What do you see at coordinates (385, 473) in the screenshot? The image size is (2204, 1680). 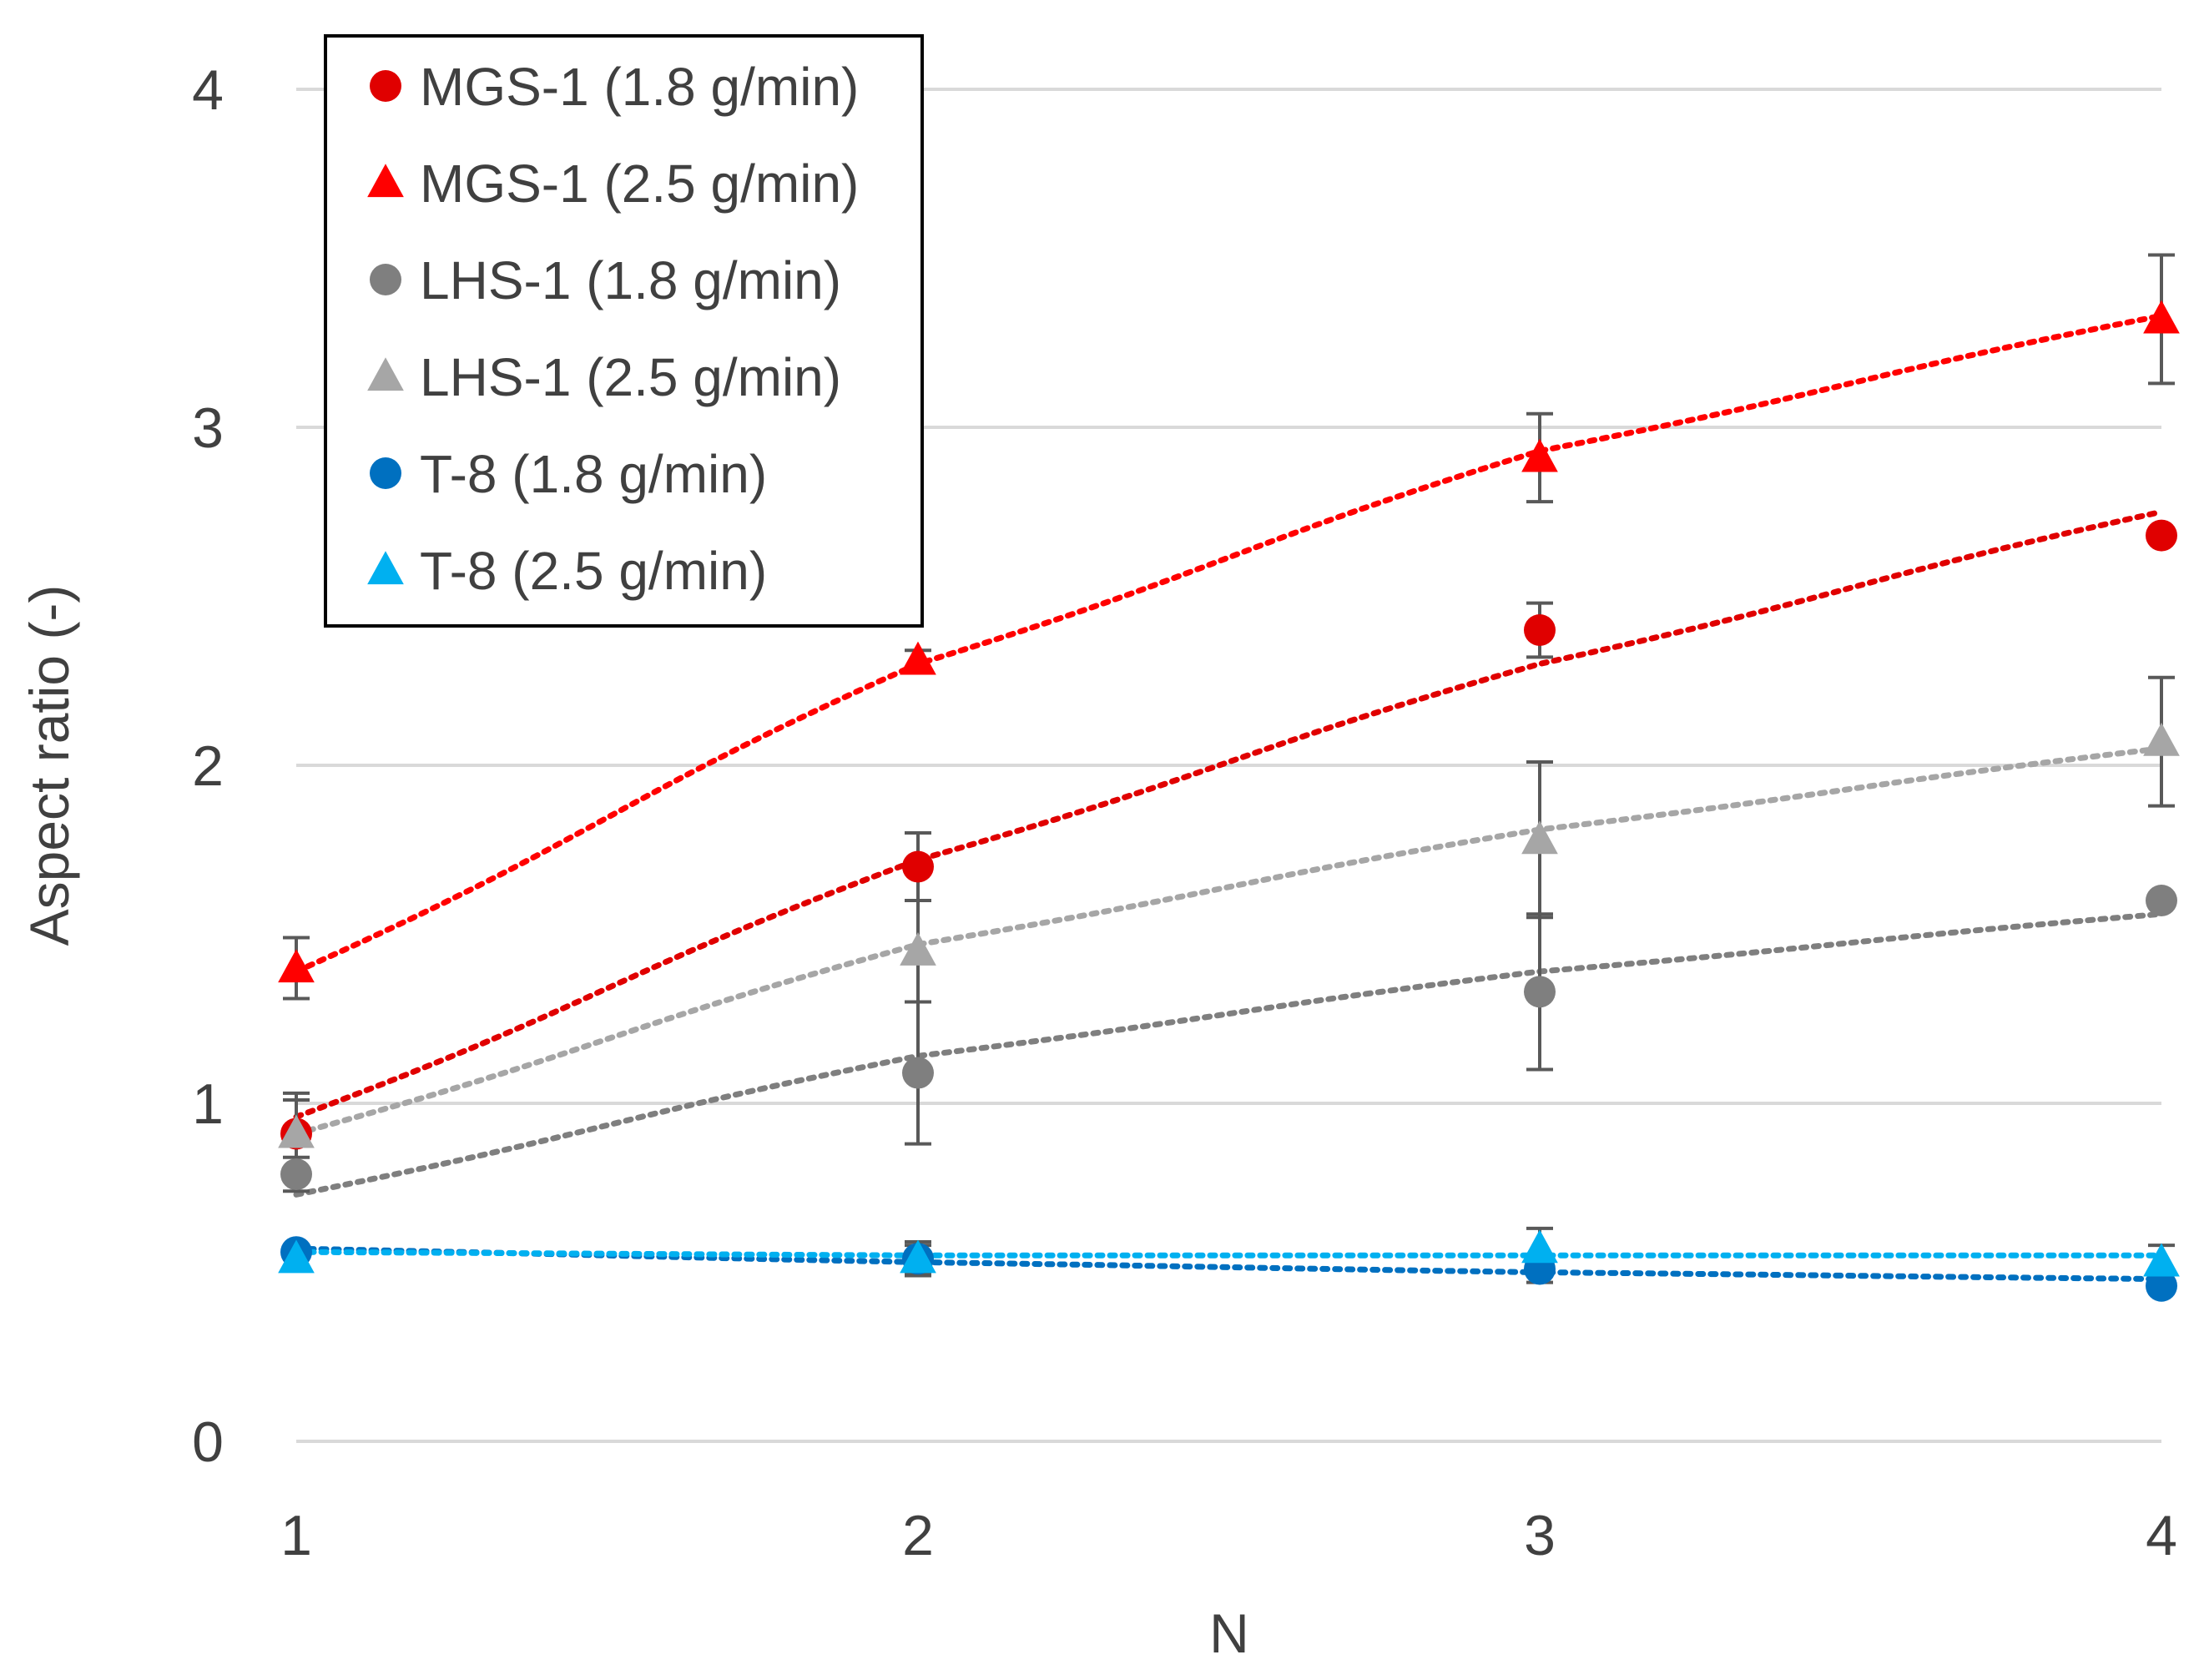 I see `legend-marker-t-8-1-8-g-min` at bounding box center [385, 473].